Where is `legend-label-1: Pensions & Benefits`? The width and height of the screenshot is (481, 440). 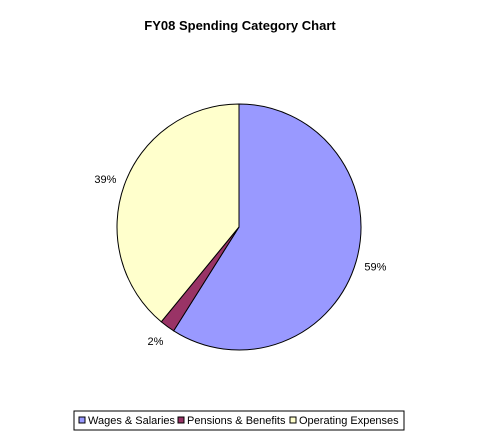
legend-label-1: Pensions & Benefits is located at coordinates (236, 421).